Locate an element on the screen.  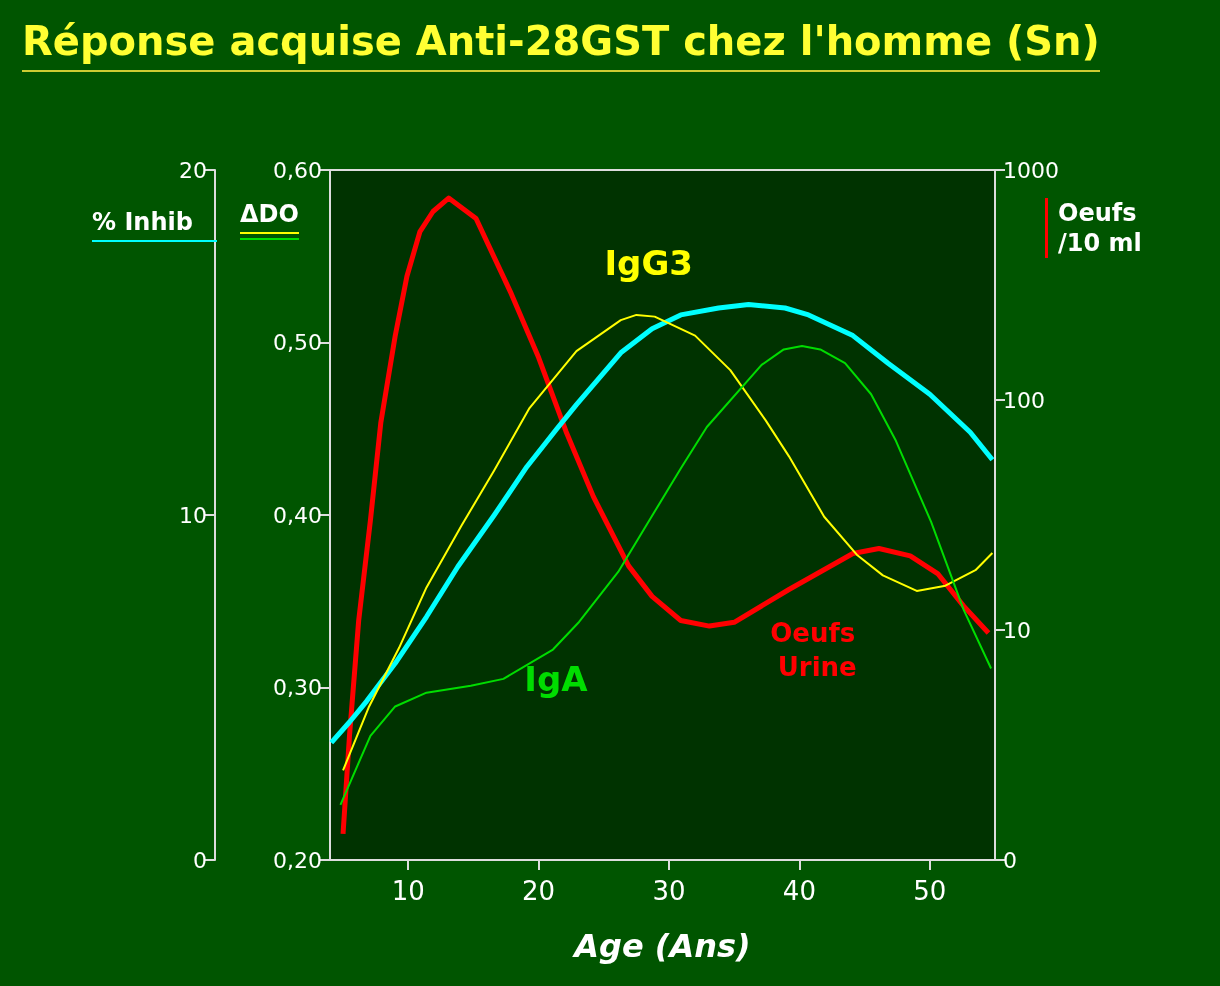
x-tick-label: 40 is located at coordinates (799, 891).